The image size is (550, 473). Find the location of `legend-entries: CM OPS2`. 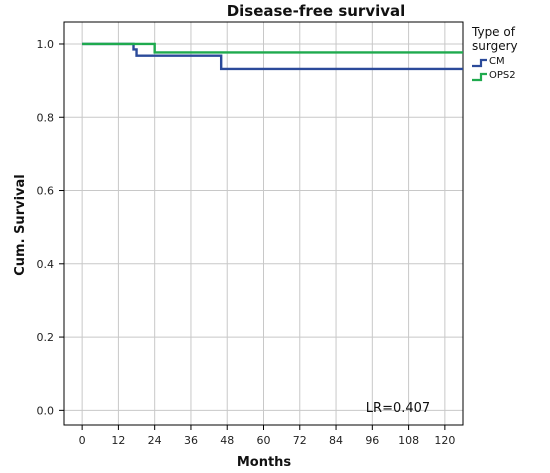

legend-entries: CM OPS2 is located at coordinates (494, 69).